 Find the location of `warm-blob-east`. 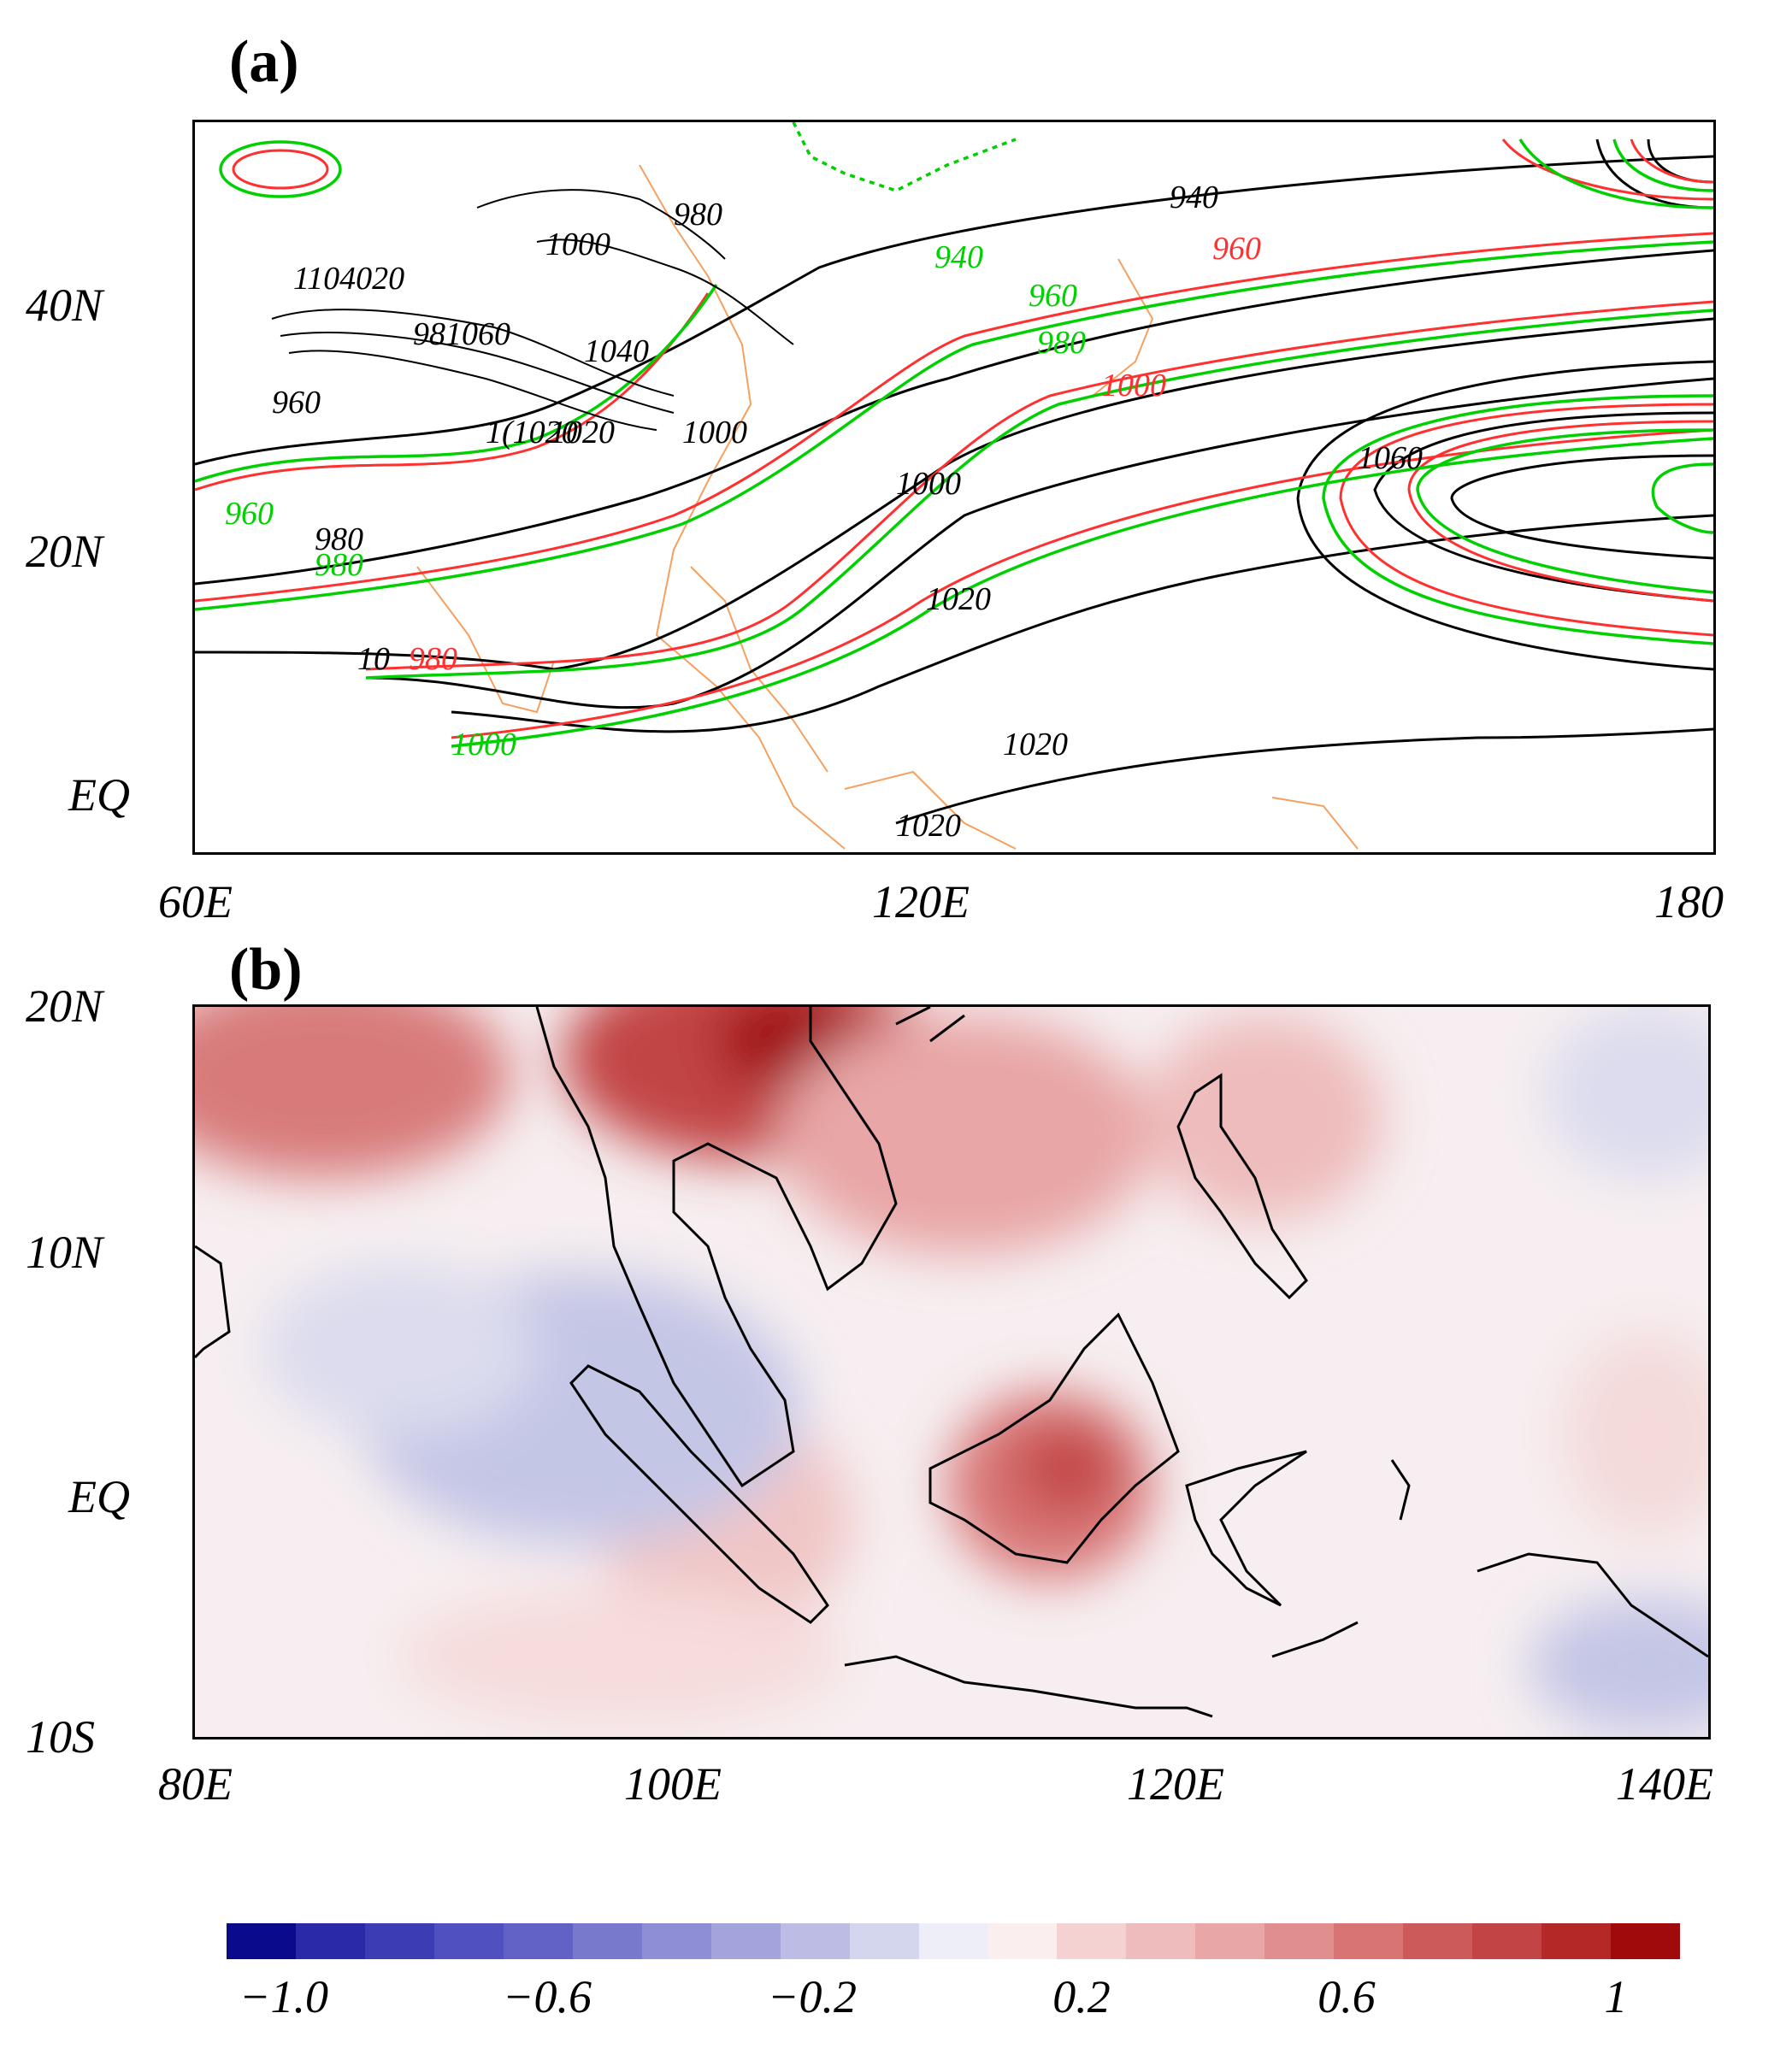

warm-blob-east is located at coordinates (1635, 1434).